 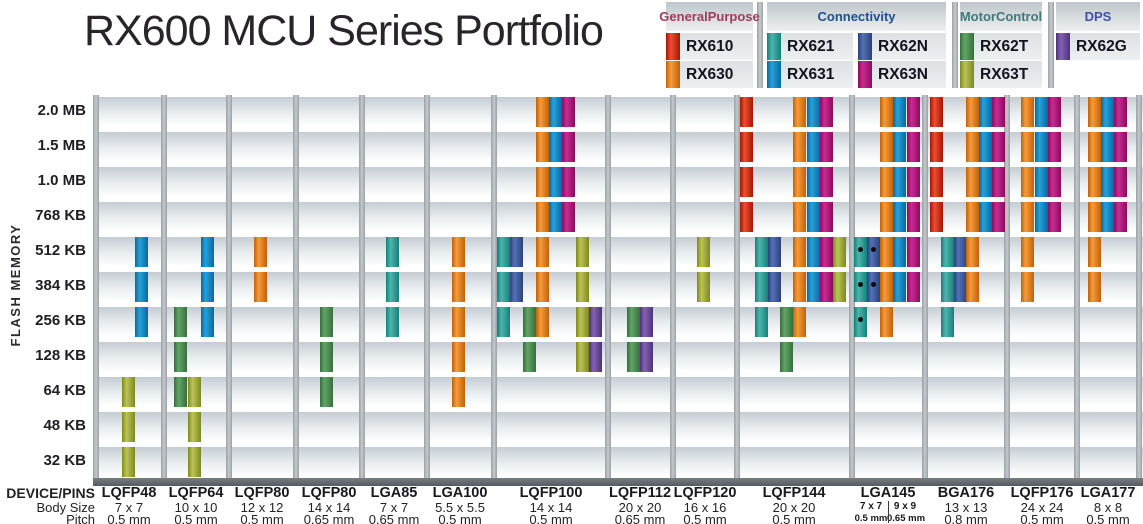 I want to click on bar-bga176-rx610-1.0mb, so click(x=936, y=182).